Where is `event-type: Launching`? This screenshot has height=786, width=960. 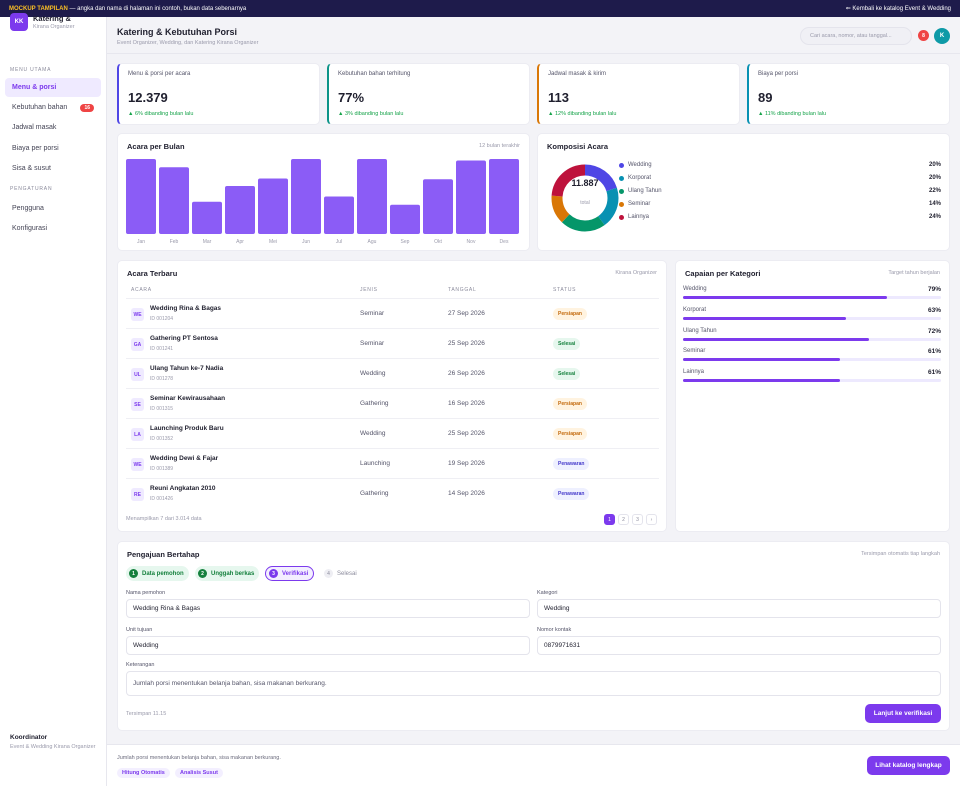 event-type: Launching is located at coordinates (375, 463).